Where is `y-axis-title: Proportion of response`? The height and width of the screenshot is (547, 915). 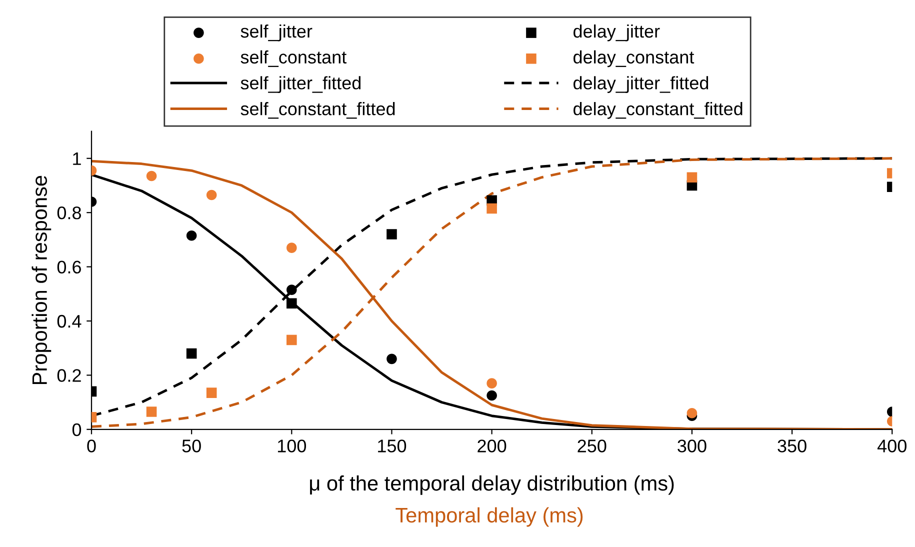
y-axis-title: Proportion of response is located at coordinates (42, 280).